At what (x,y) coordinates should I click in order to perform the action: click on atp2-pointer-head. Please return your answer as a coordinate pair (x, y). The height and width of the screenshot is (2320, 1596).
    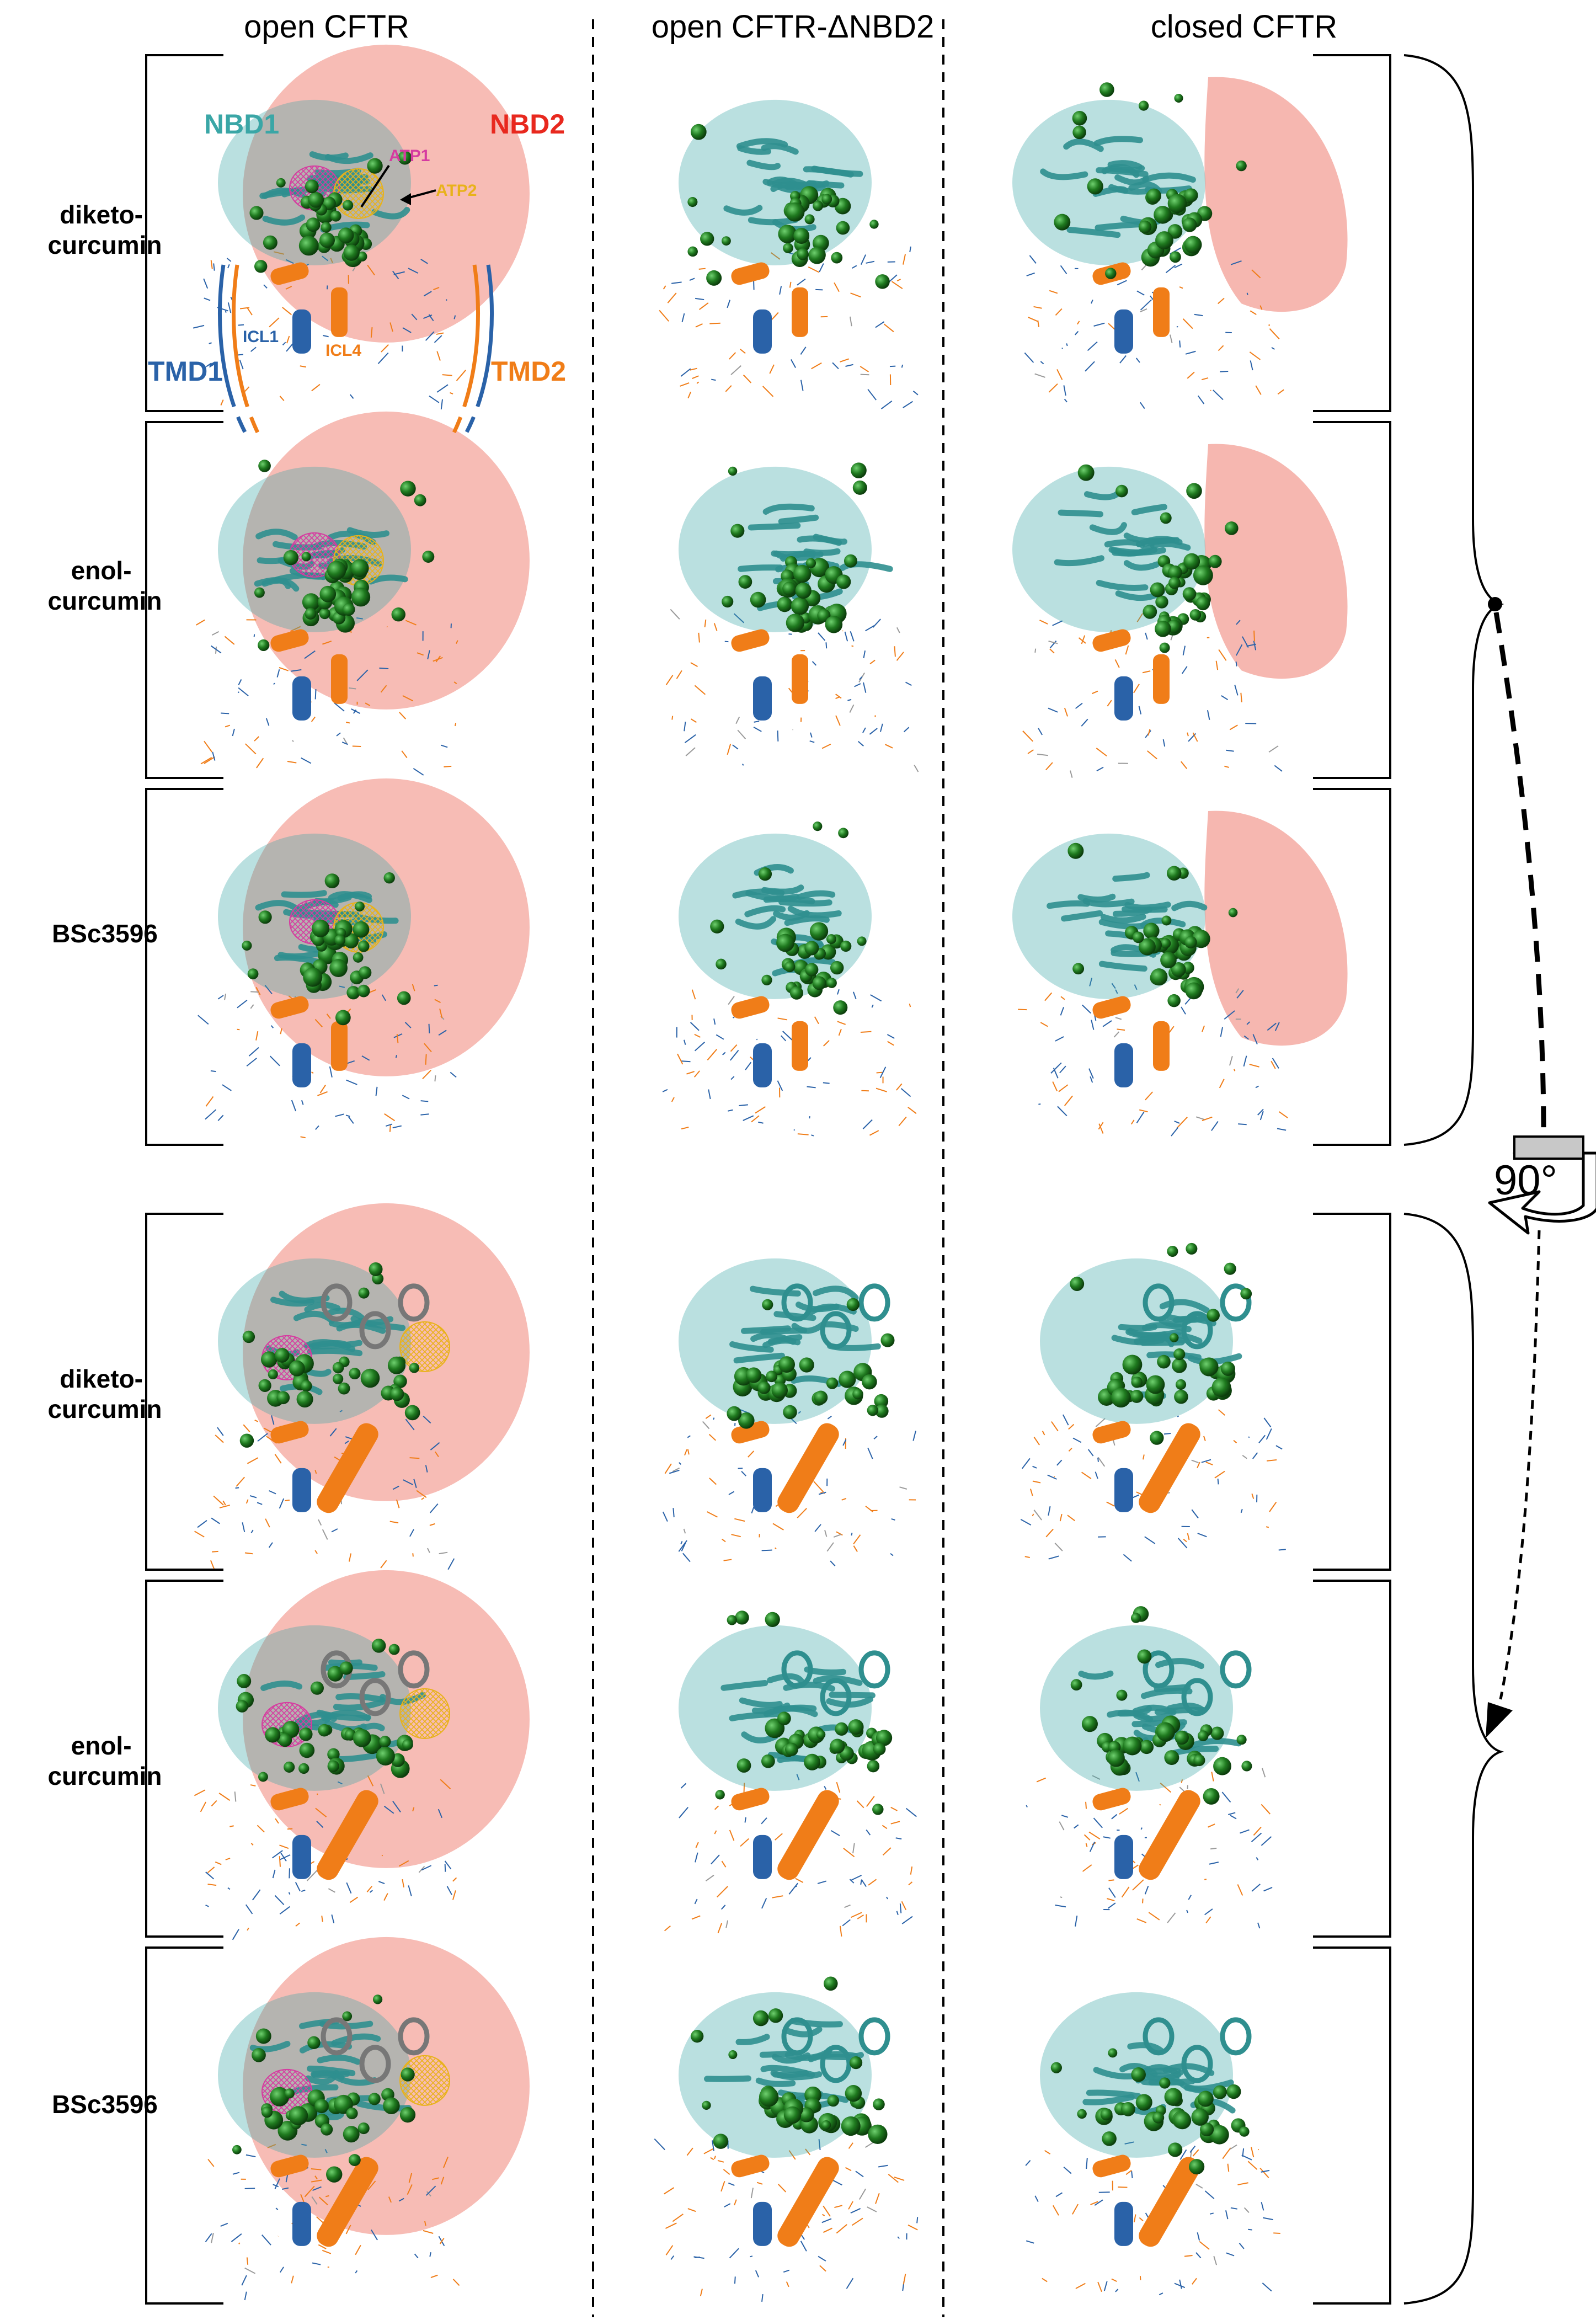
    Looking at the image, I should click on (405, 199).